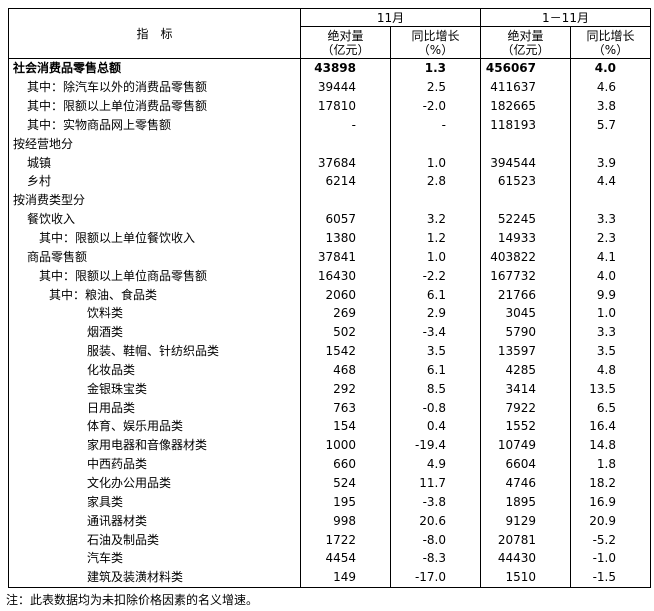 The image size is (654, 611). I want to click on value-cell: 4.4, so click(610, 181).